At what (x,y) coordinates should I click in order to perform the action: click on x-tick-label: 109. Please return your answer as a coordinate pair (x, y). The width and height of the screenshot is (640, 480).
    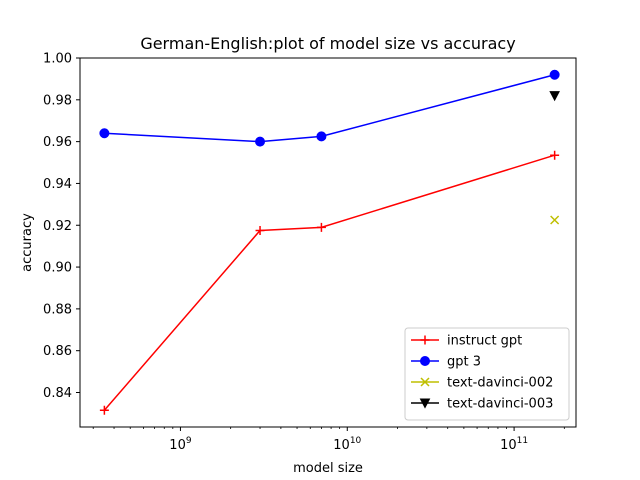
    Looking at the image, I should click on (180, 444).